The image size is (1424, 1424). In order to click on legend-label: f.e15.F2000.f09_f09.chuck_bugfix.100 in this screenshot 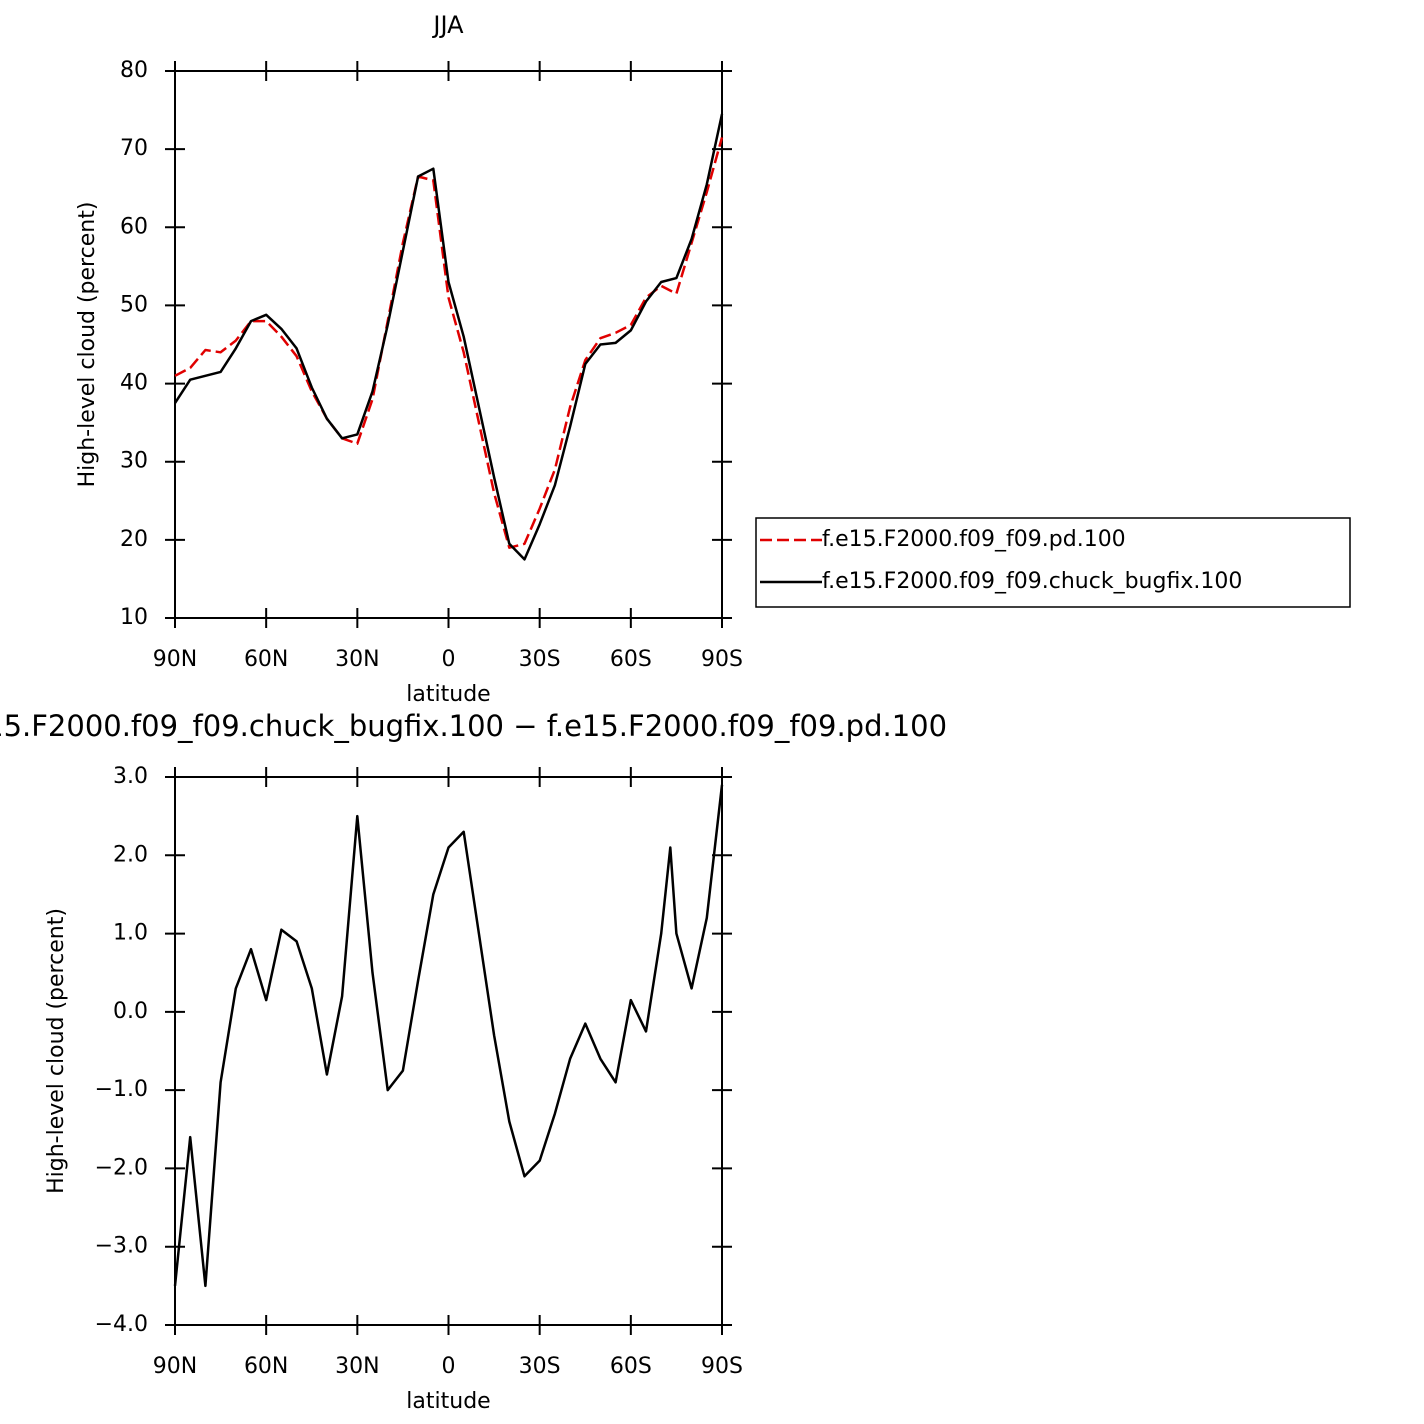, I will do `click(1032, 581)`.